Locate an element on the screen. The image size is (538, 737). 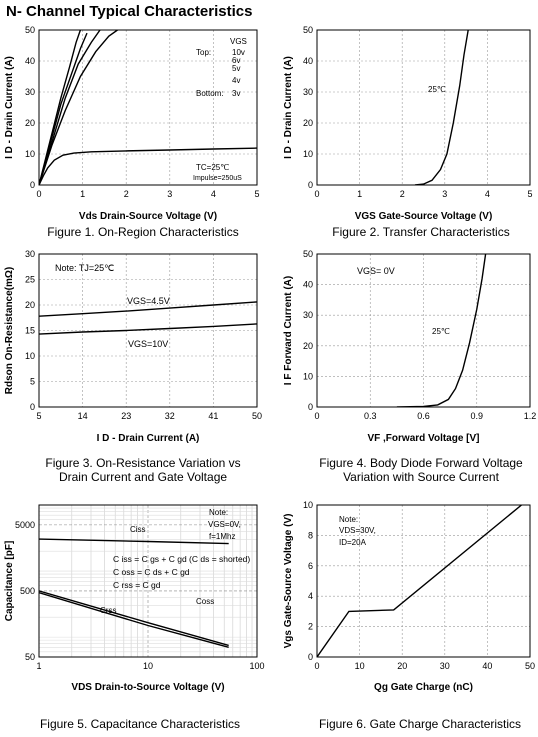
legend-entry: 5v is located at coordinates (236, 68).